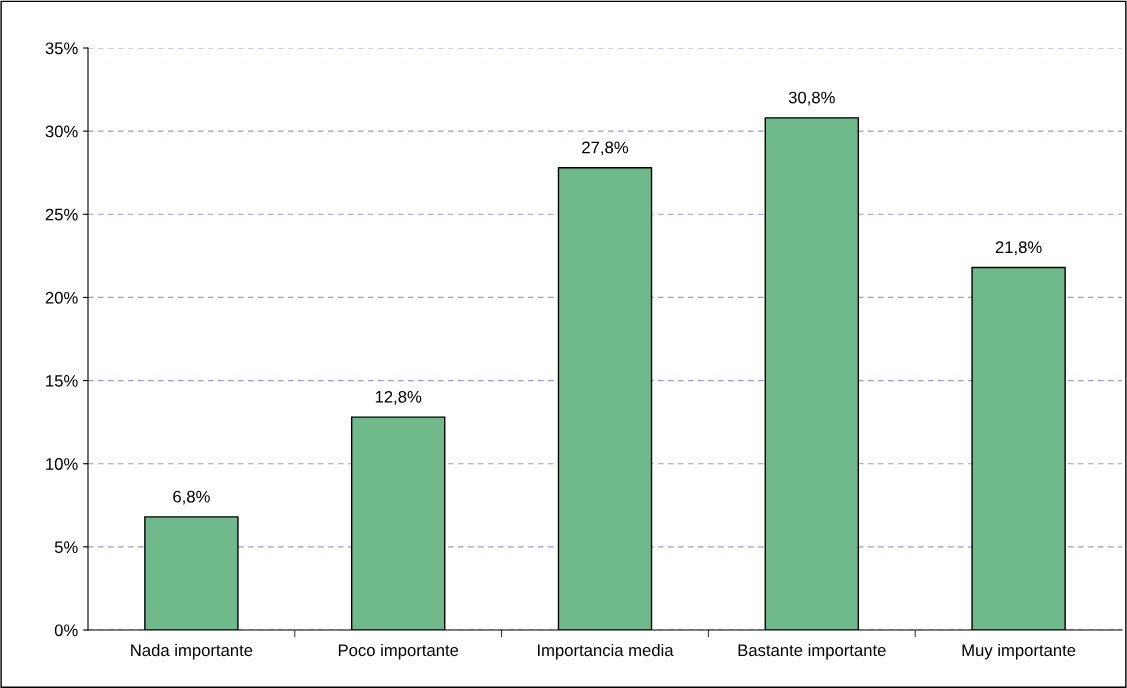  Describe the element at coordinates (812, 651) in the screenshot. I see `x-tick-label: Bastante importante` at that location.